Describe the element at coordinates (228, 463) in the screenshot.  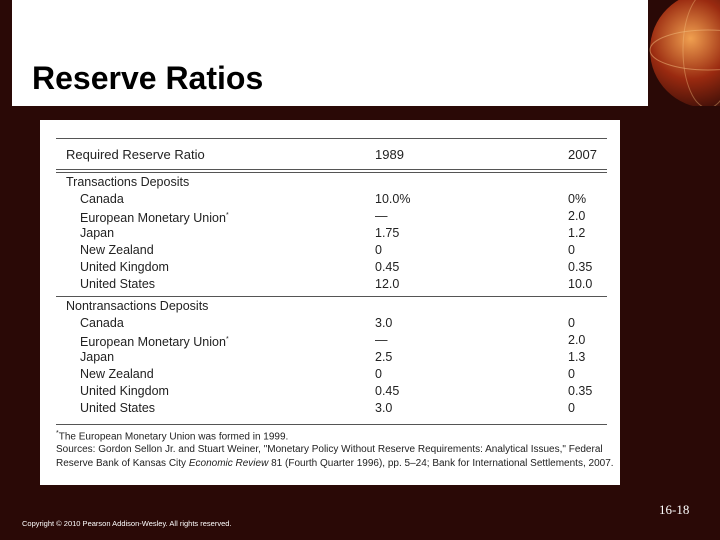
I see `sources-journal: Economic Review` at that location.